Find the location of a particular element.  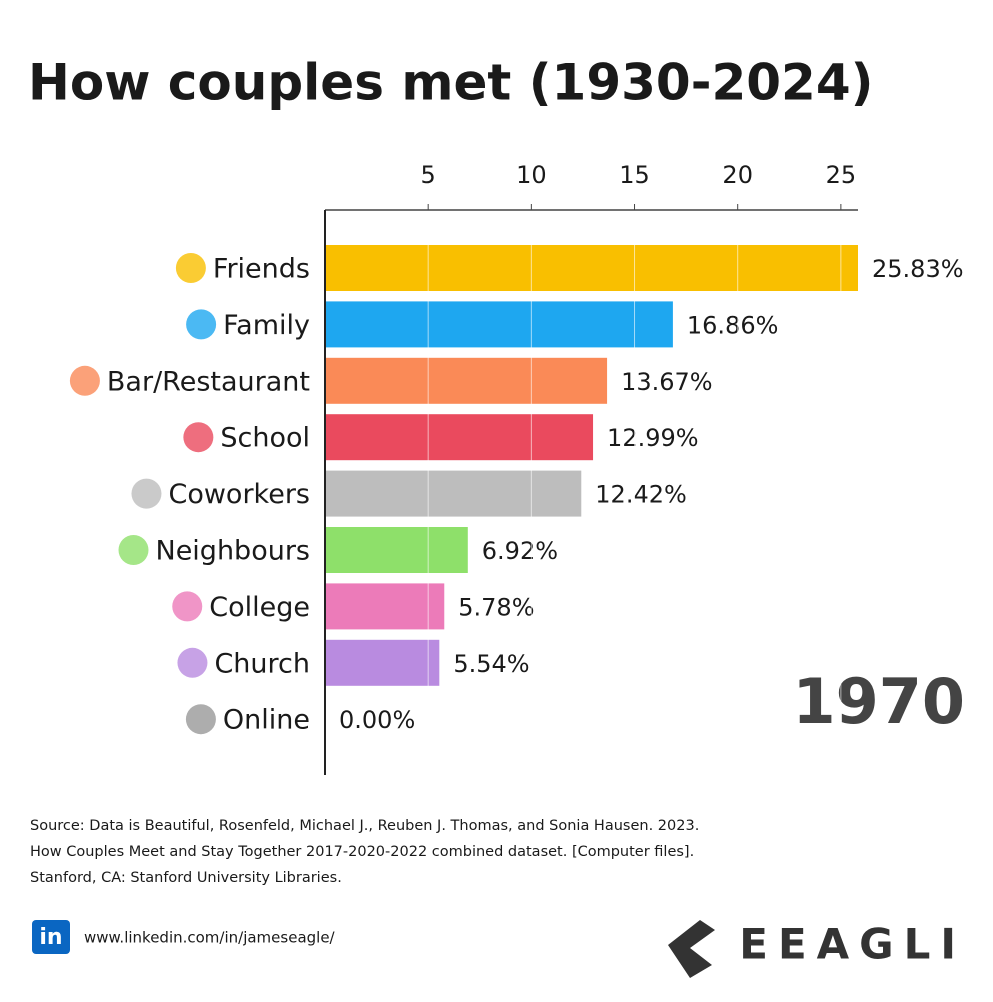

value-label: 25.83% is located at coordinates (918, 269).